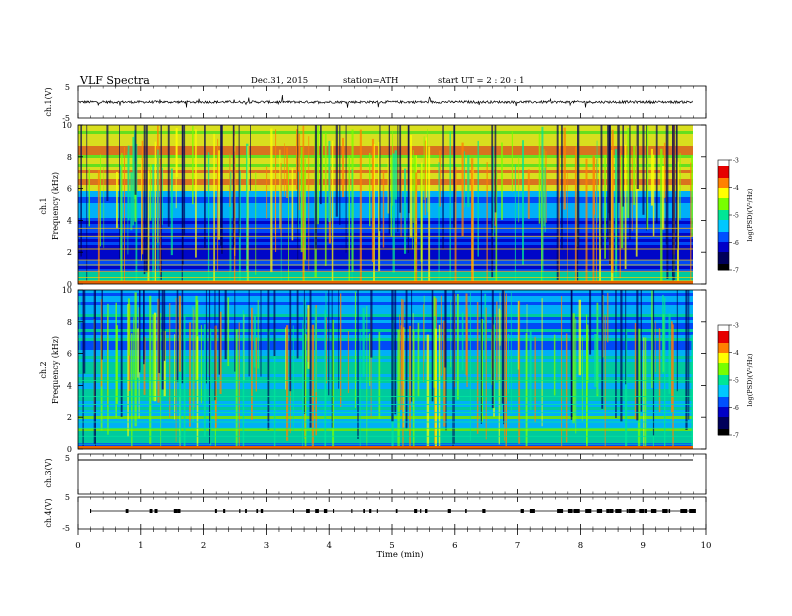 This screenshot has height=616, width=792. I want to click on ch1-panel: 5 -5 ch.1(V), so click(375, 103).